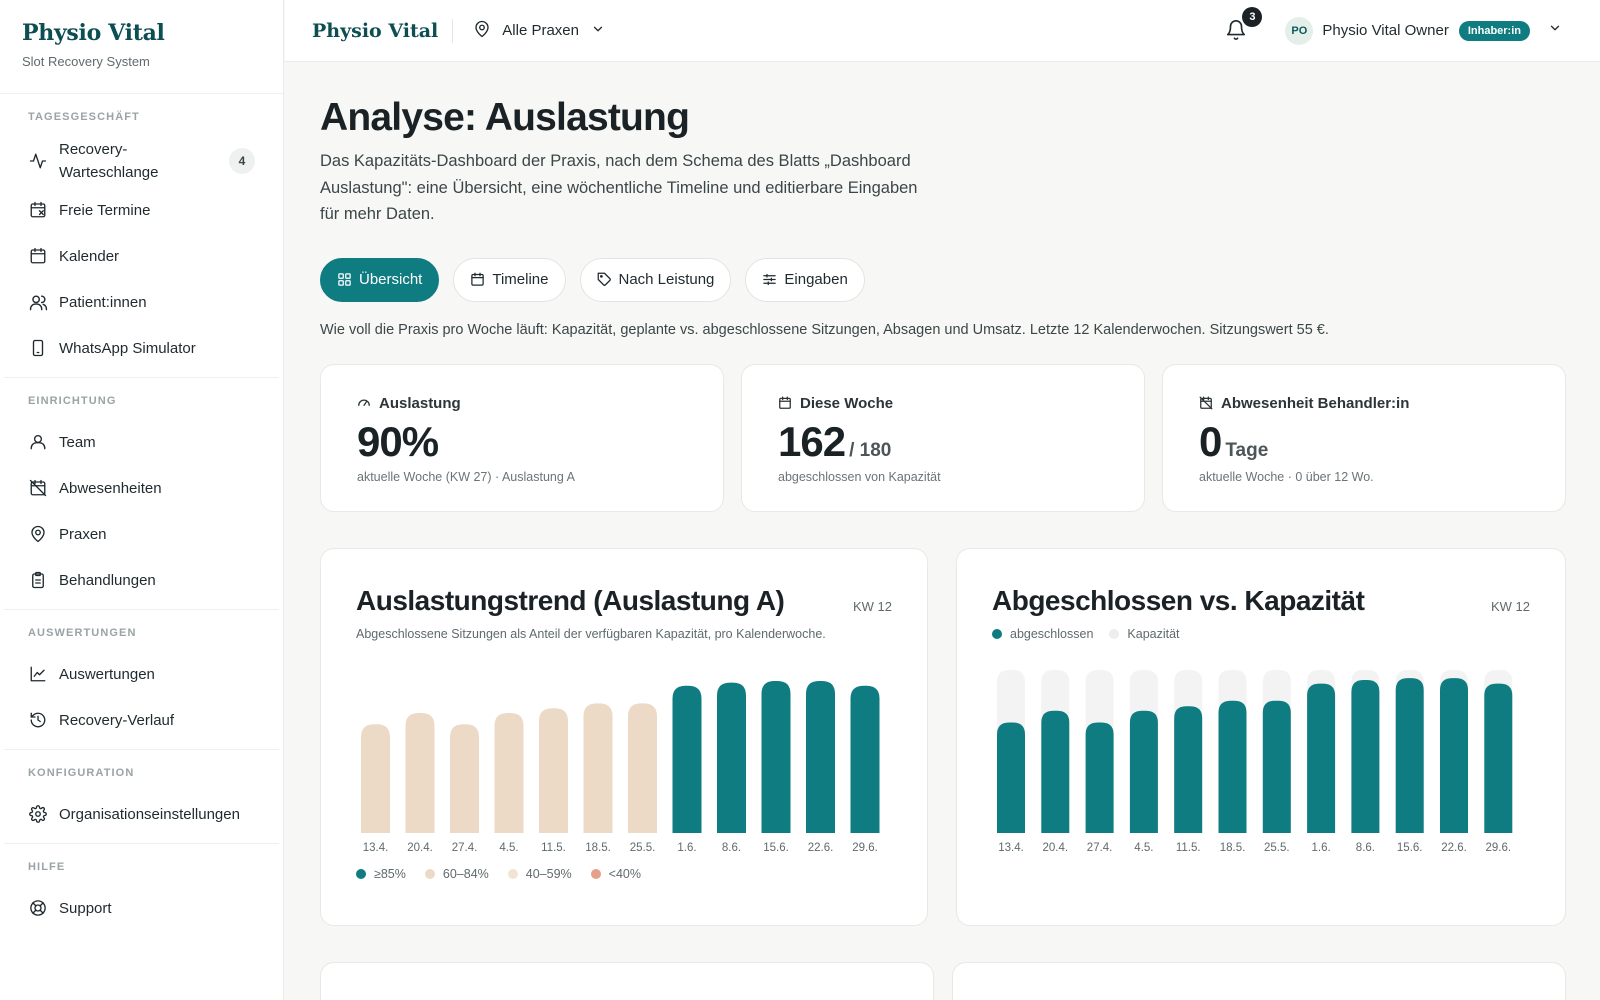 The height and width of the screenshot is (1000, 1600). What do you see at coordinates (769, 279) in the screenshot?
I see `sliders-icon` at bounding box center [769, 279].